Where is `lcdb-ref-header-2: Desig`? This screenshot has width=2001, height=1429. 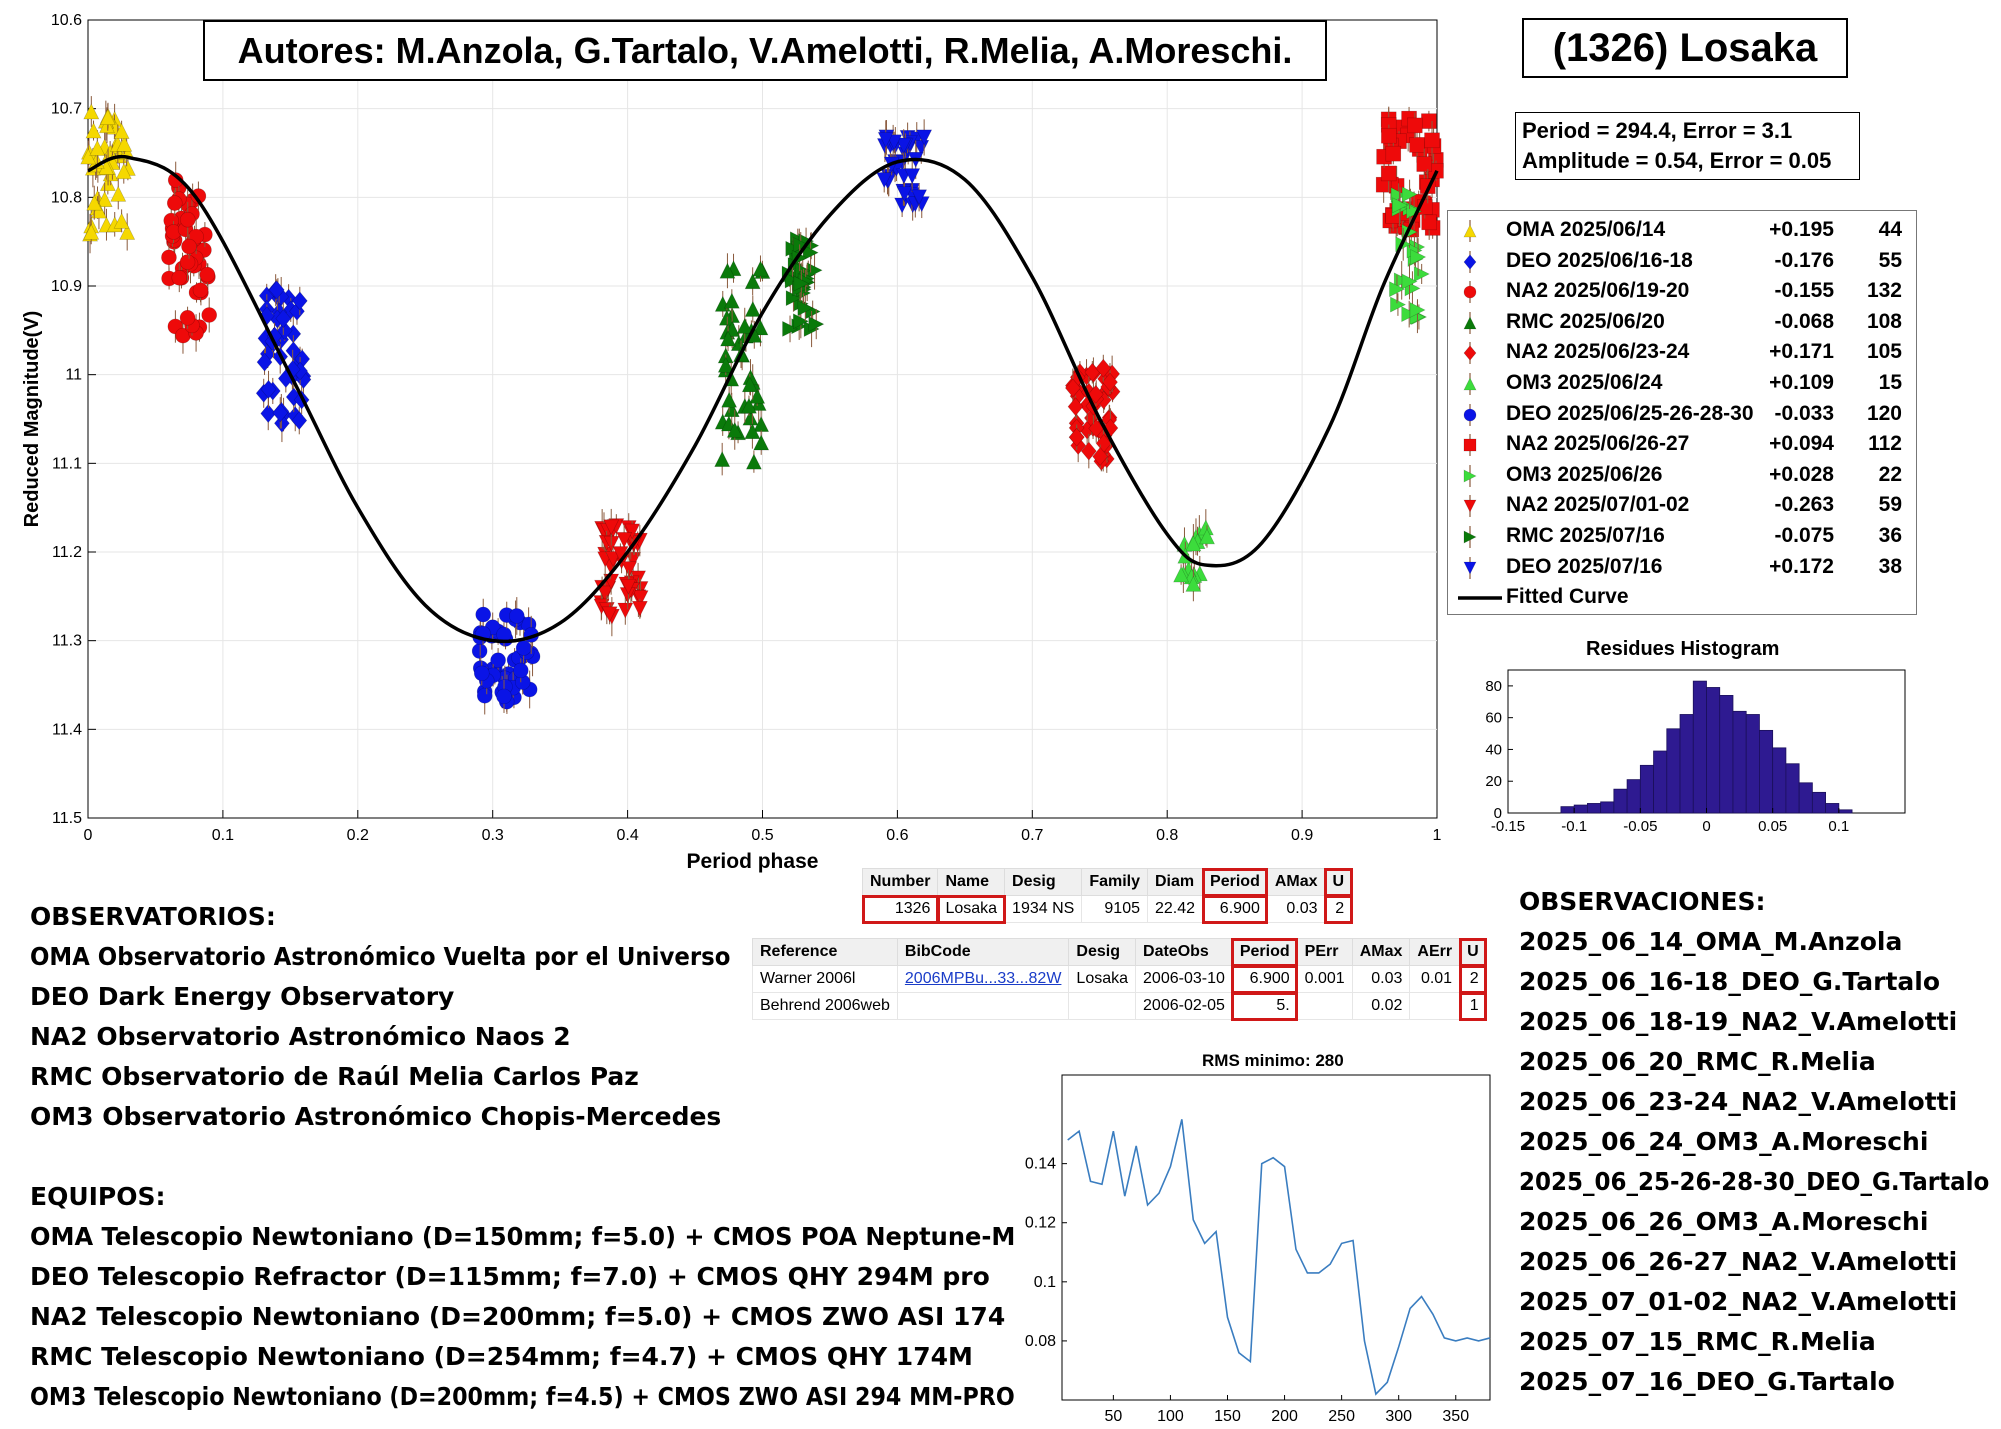
lcdb-ref-header-2: Desig is located at coordinates (1102, 952).